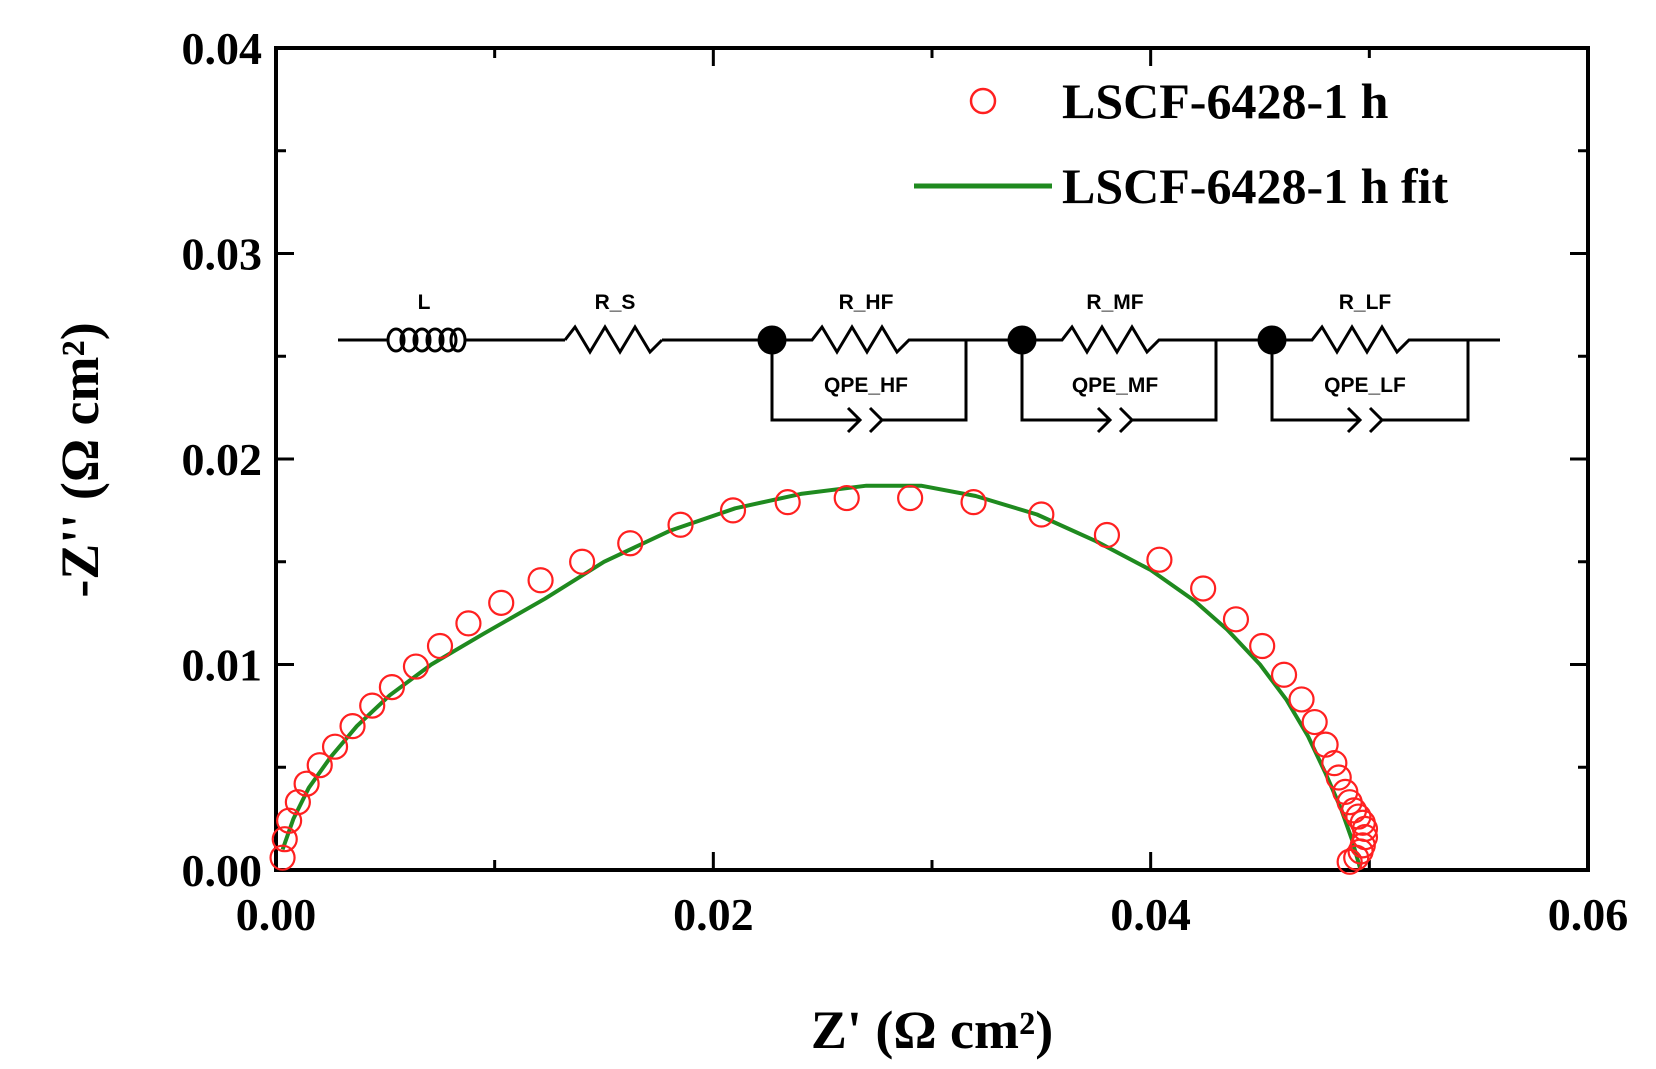  Describe the element at coordinates (866, 385) in the screenshot. I see `label-qpe-hf: QPE_HF` at that location.